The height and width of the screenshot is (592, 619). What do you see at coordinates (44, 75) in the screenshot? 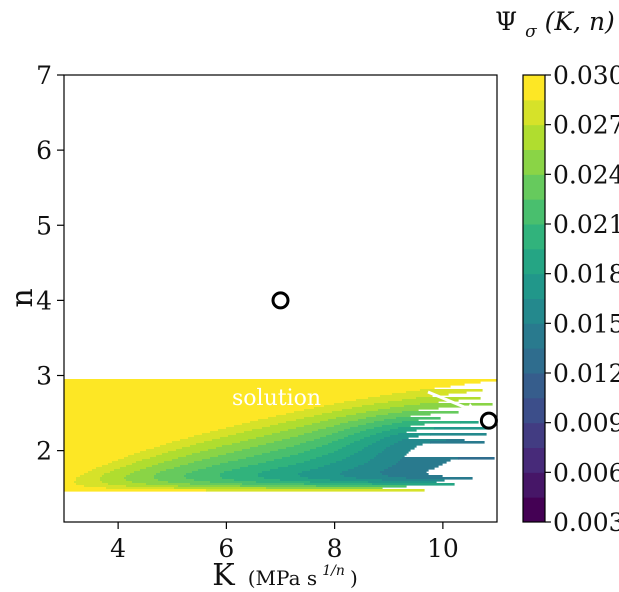
I see `y-tick-label: 7` at bounding box center [44, 75].